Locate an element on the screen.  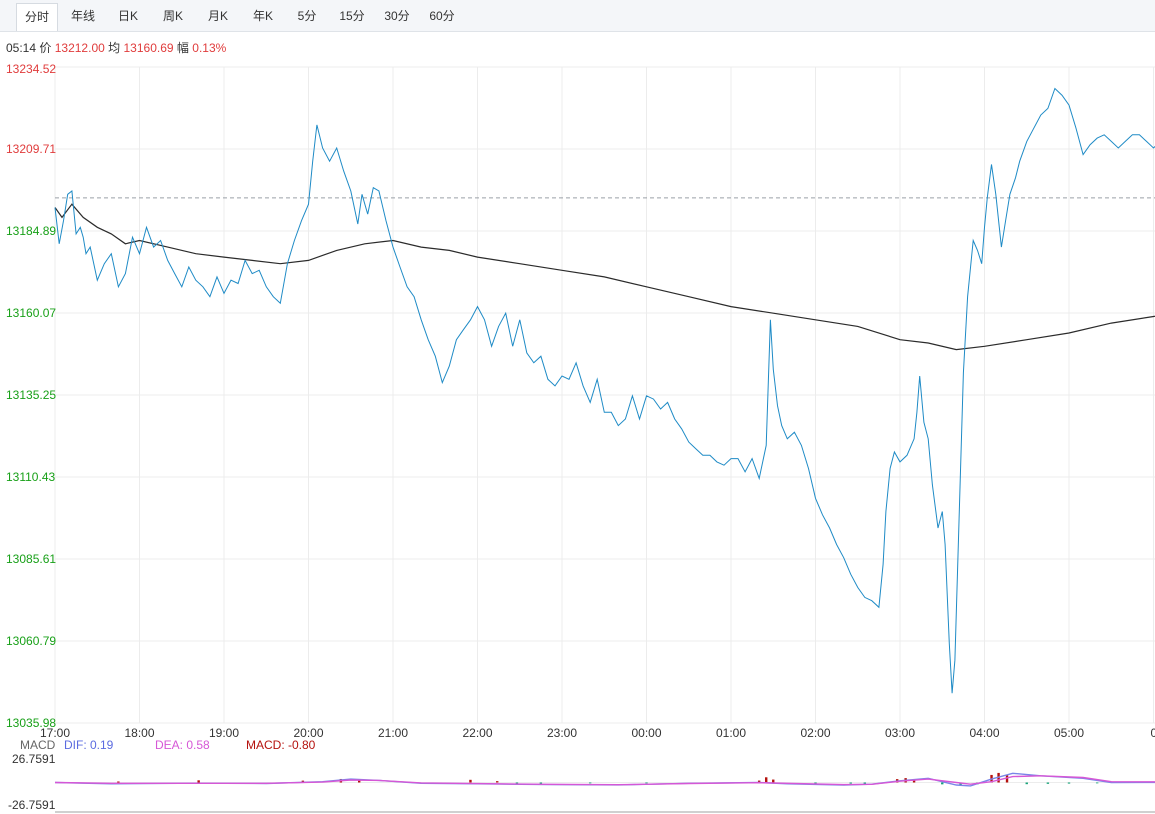
macd-legend-dea: DEA: 0.58 is located at coordinates (182, 745).